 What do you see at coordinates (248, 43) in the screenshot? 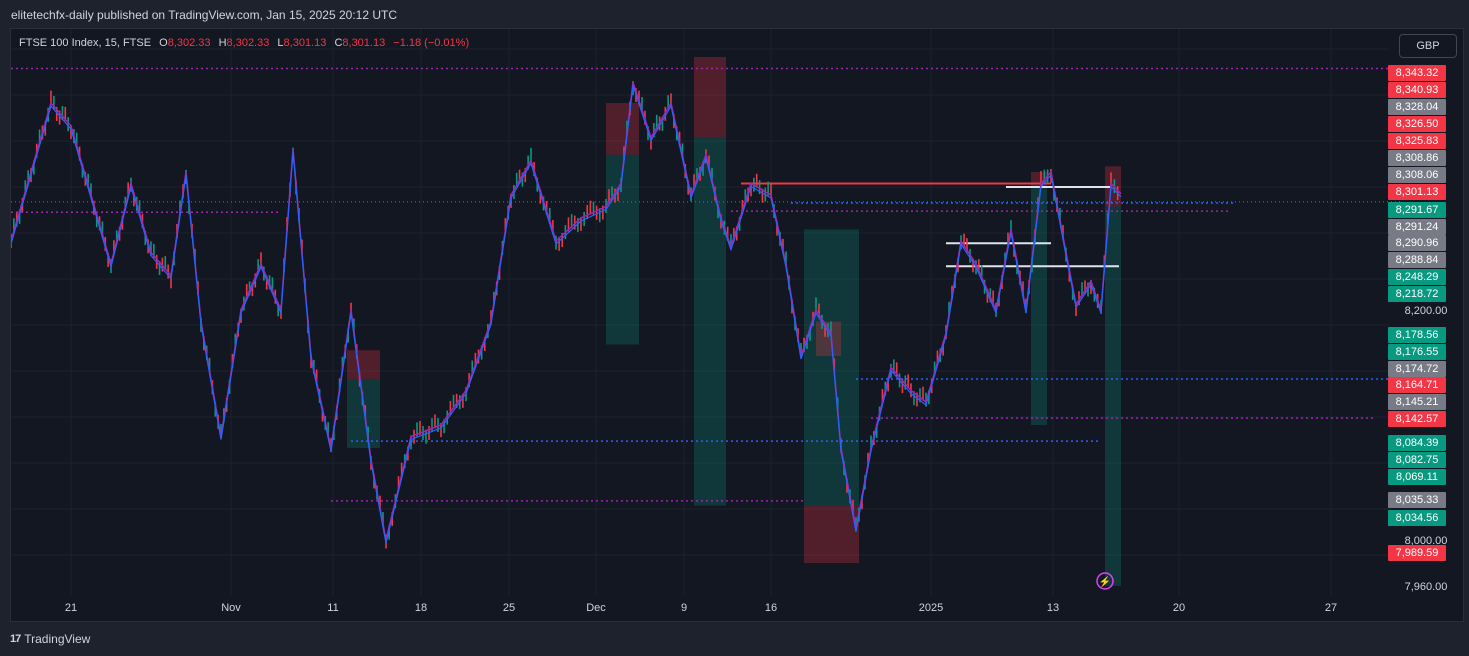
I see `high-value: 8,302.33` at bounding box center [248, 43].